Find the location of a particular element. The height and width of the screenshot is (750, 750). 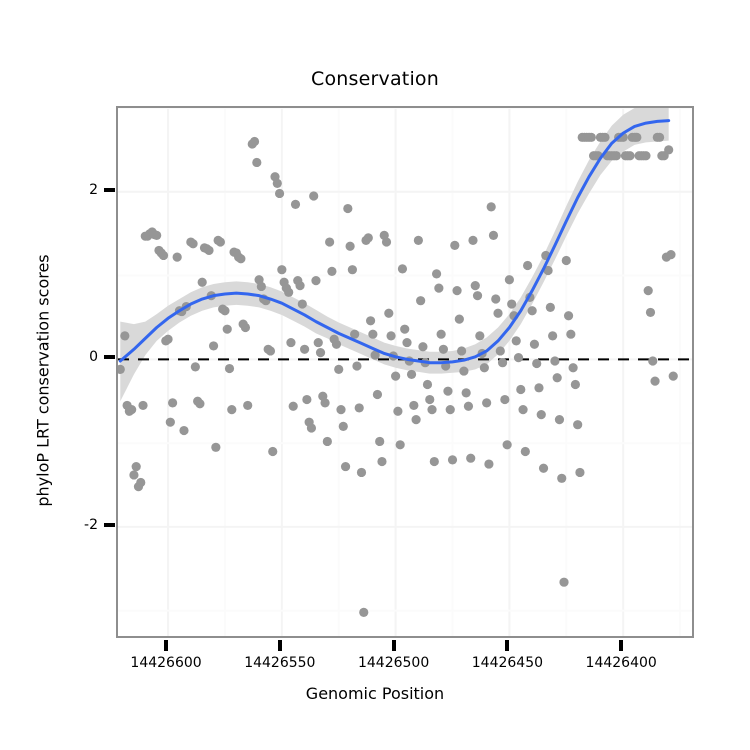

x-tick-label: 14426400 is located at coordinates (621, 663).